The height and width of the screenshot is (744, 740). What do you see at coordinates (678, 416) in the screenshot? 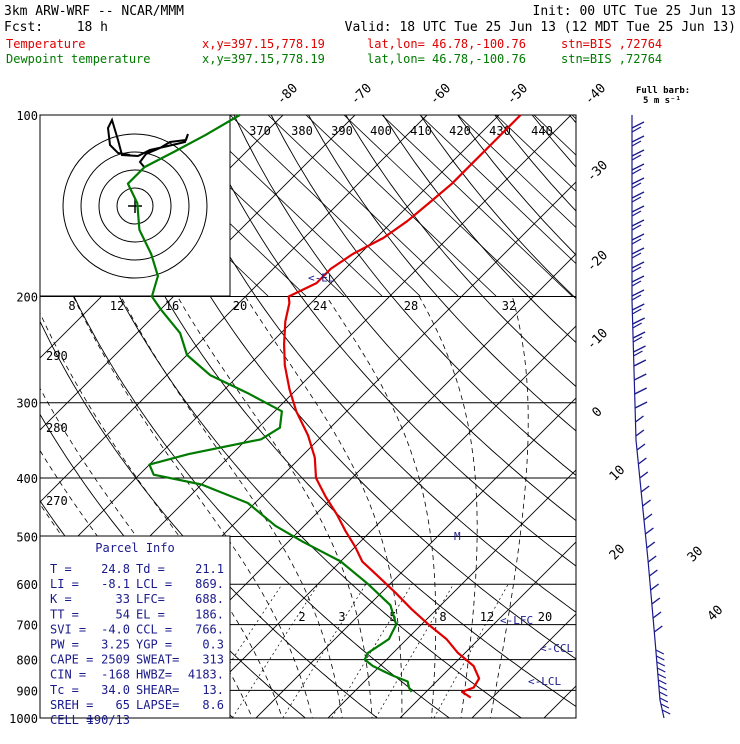
I see `isotherm-line` at bounding box center [678, 416].